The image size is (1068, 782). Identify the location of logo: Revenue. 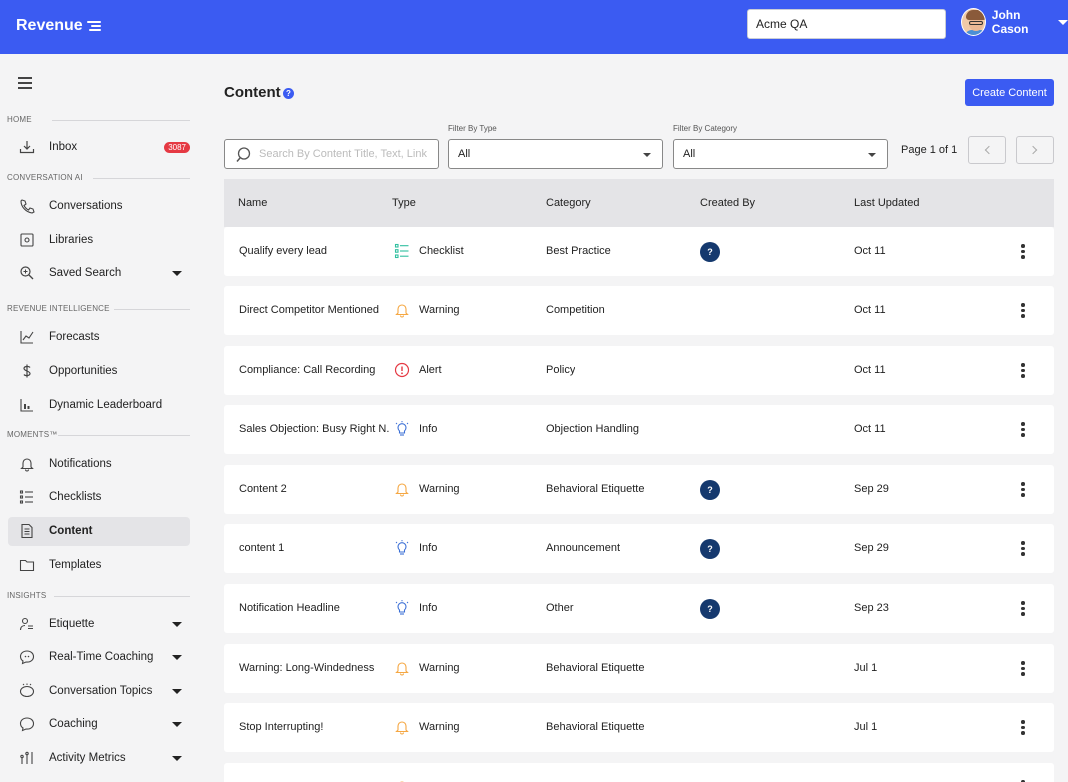
(58, 26).